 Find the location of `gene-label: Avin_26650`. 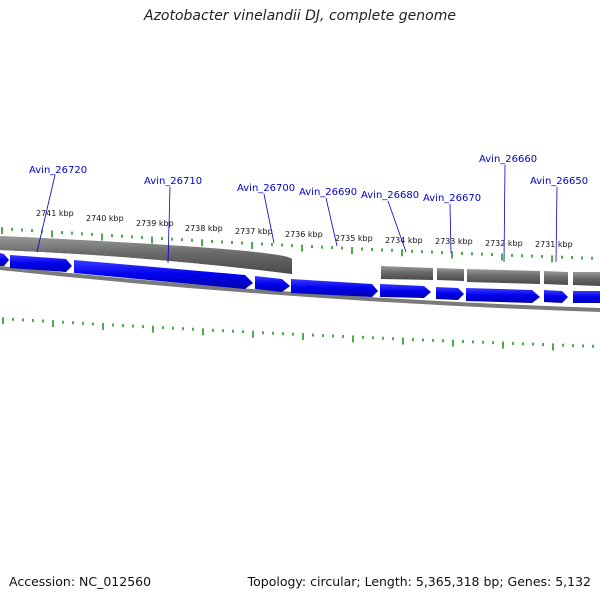

gene-label: Avin_26650 is located at coordinates (559, 181).